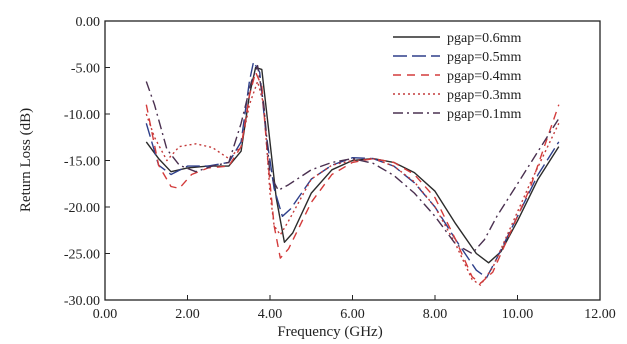 This screenshot has height=344, width=627. What do you see at coordinates (484, 38) in the screenshot?
I see `legend-label-1: pgap=0.6mm` at bounding box center [484, 38].